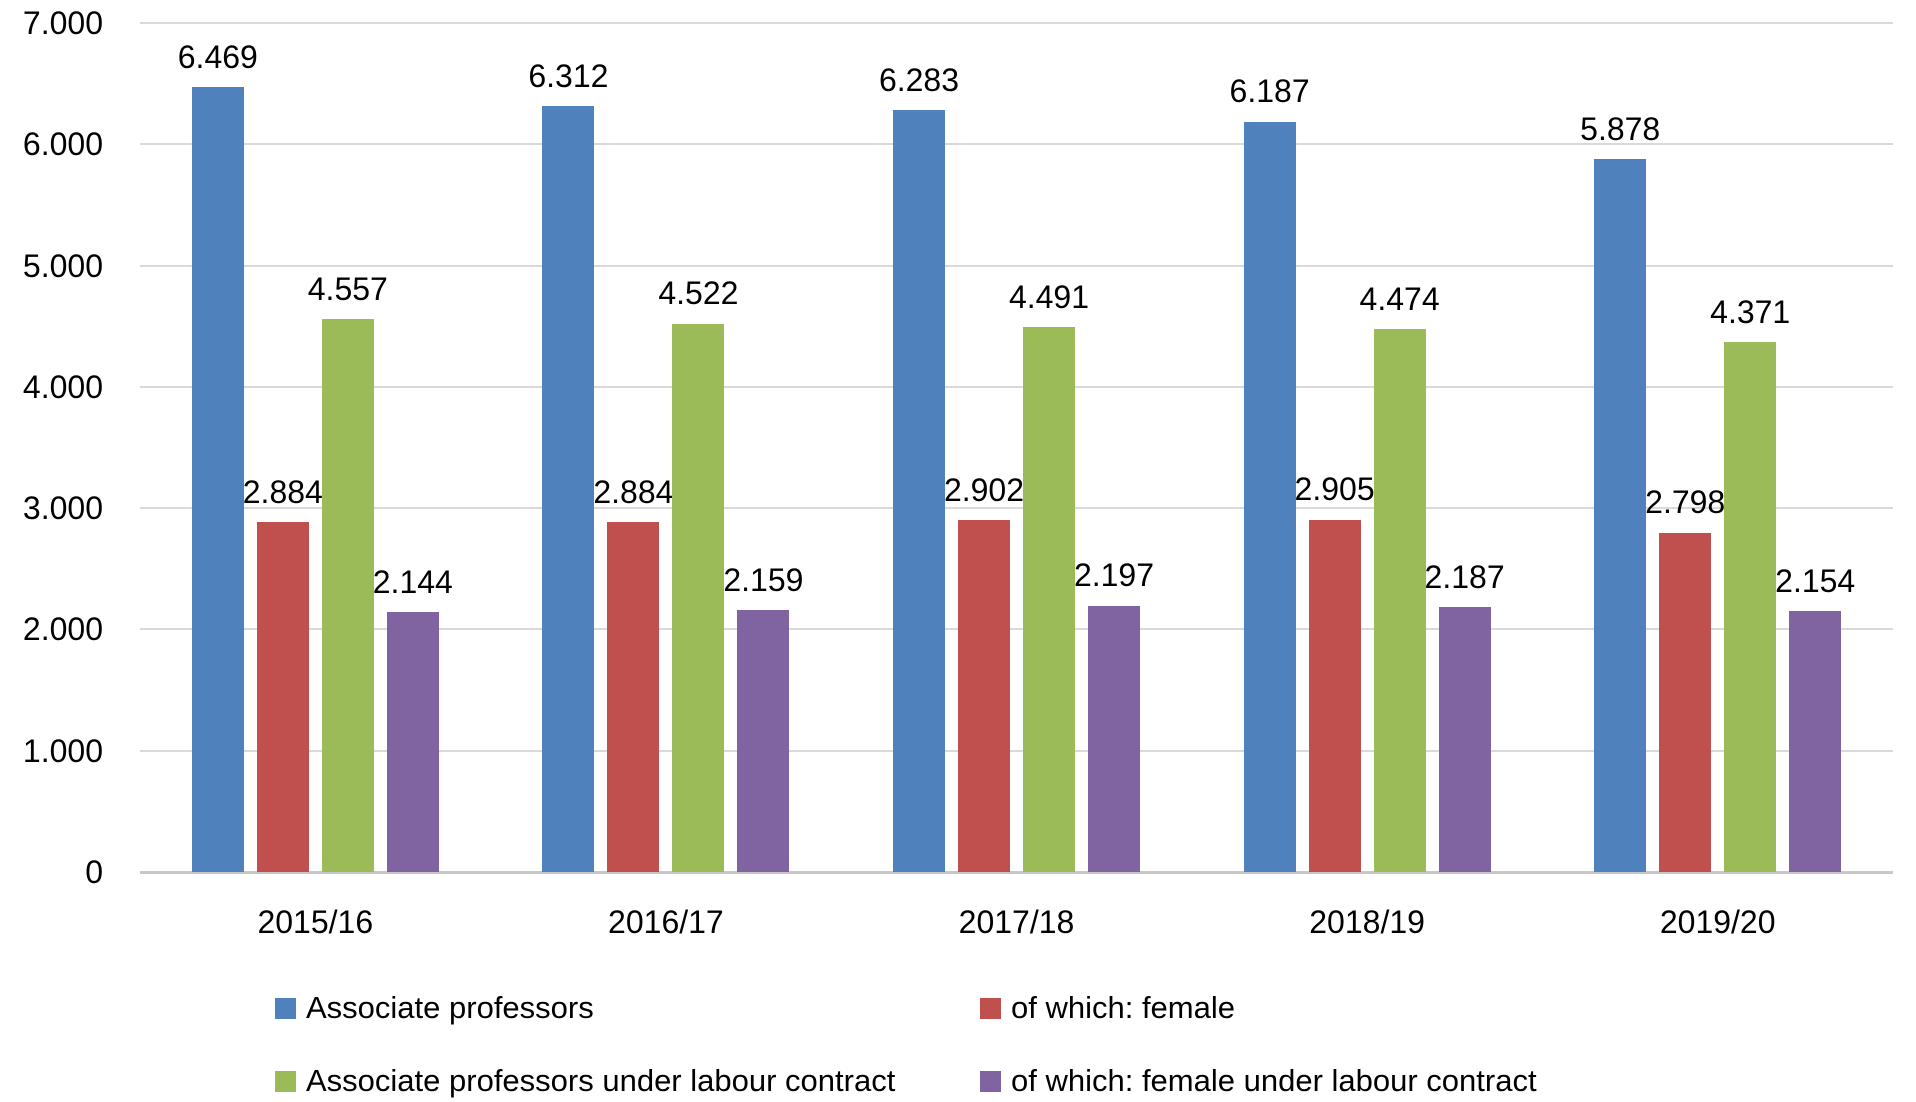  What do you see at coordinates (1620, 128) in the screenshot?
I see `data-label: 5.878` at bounding box center [1620, 128].